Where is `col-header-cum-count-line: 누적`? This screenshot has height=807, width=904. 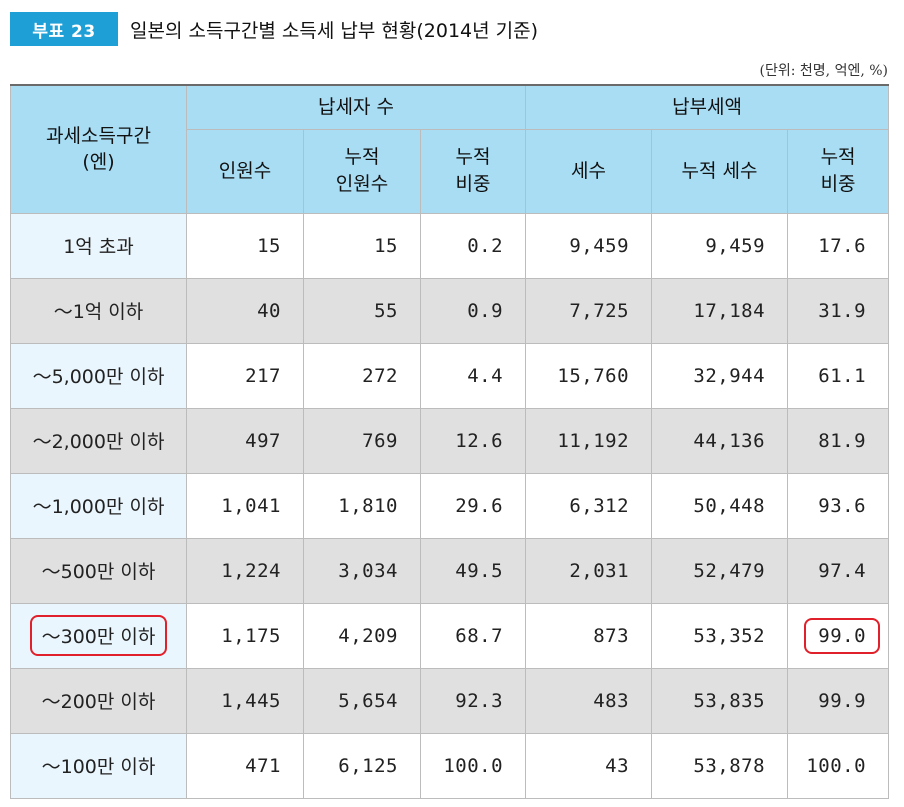
col-header-cum-count-line: 누적 is located at coordinates (362, 157).